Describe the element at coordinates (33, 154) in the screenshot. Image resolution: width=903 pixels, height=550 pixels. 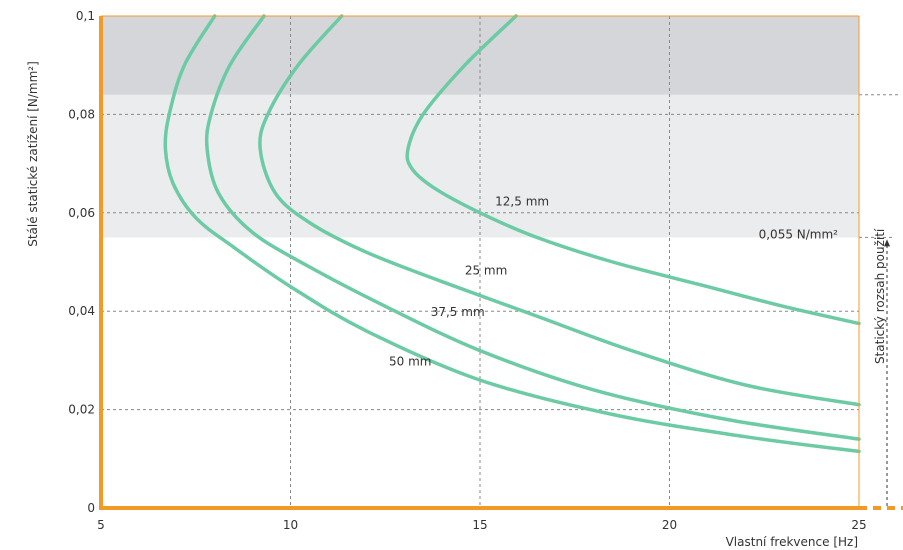
I see `y-axis-label: Stálé statické zatížení [N/mm²]` at that location.